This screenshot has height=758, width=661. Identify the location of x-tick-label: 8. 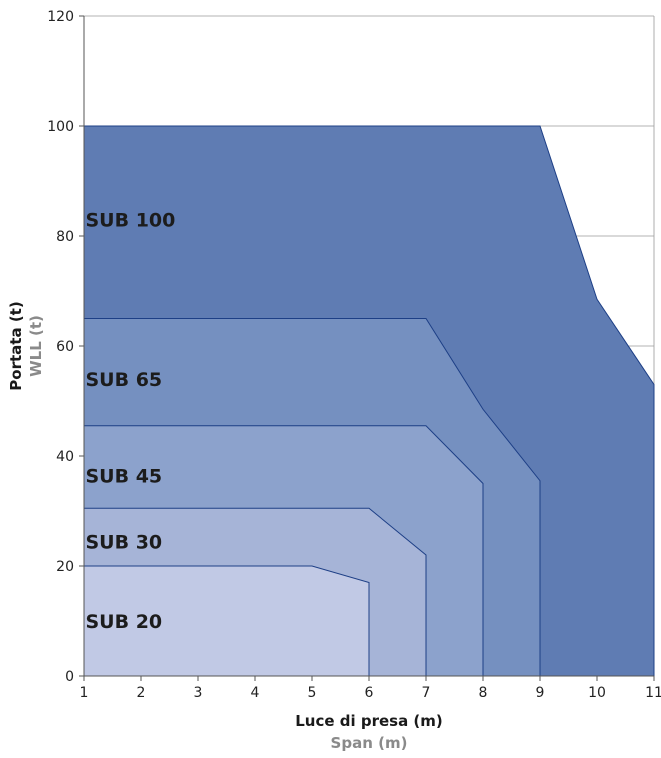
(483, 693).